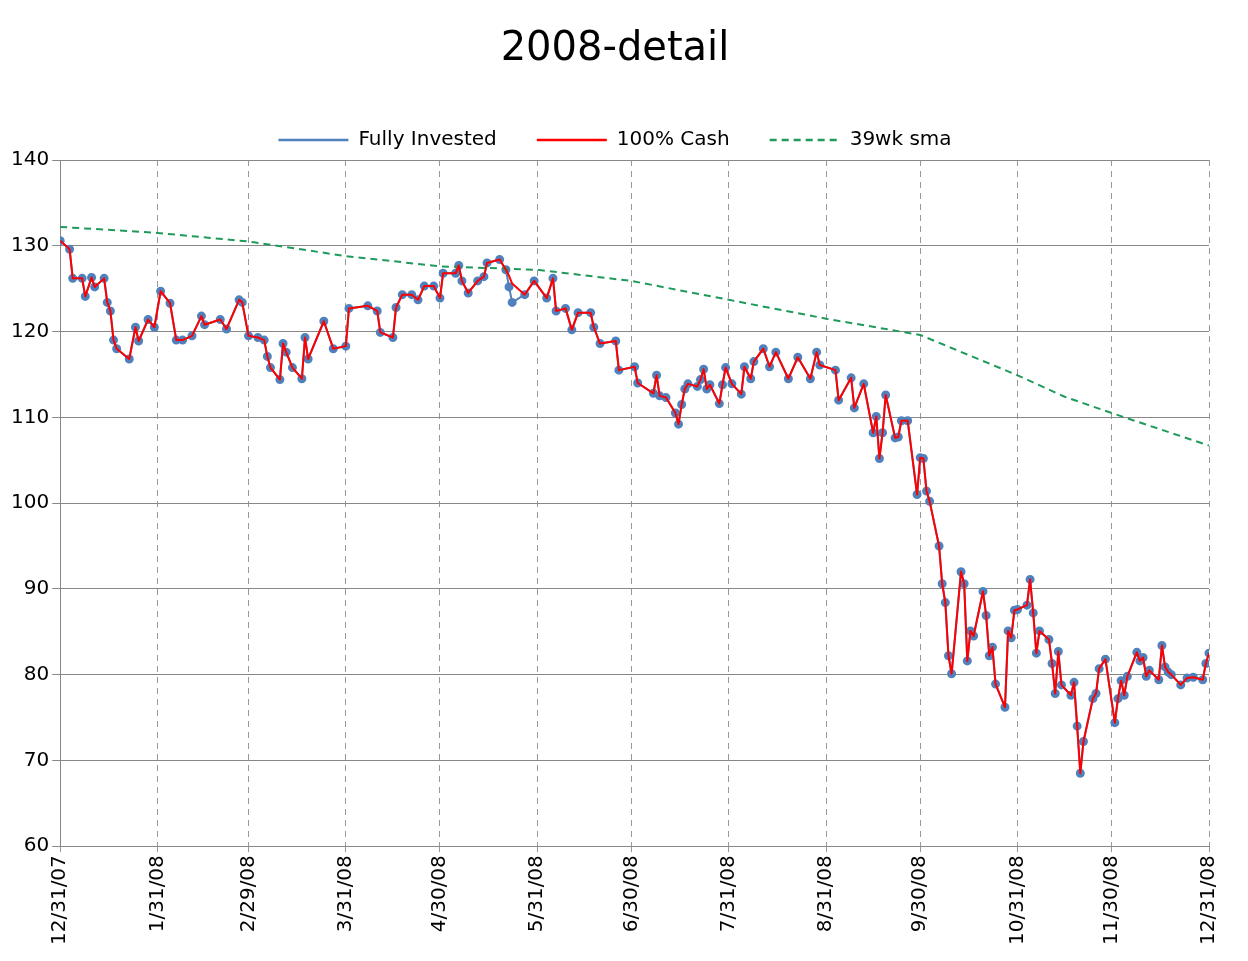 The image size is (1248, 961). What do you see at coordinates (36, 587) in the screenshot?
I see `y-tick-label: 90` at bounding box center [36, 587].